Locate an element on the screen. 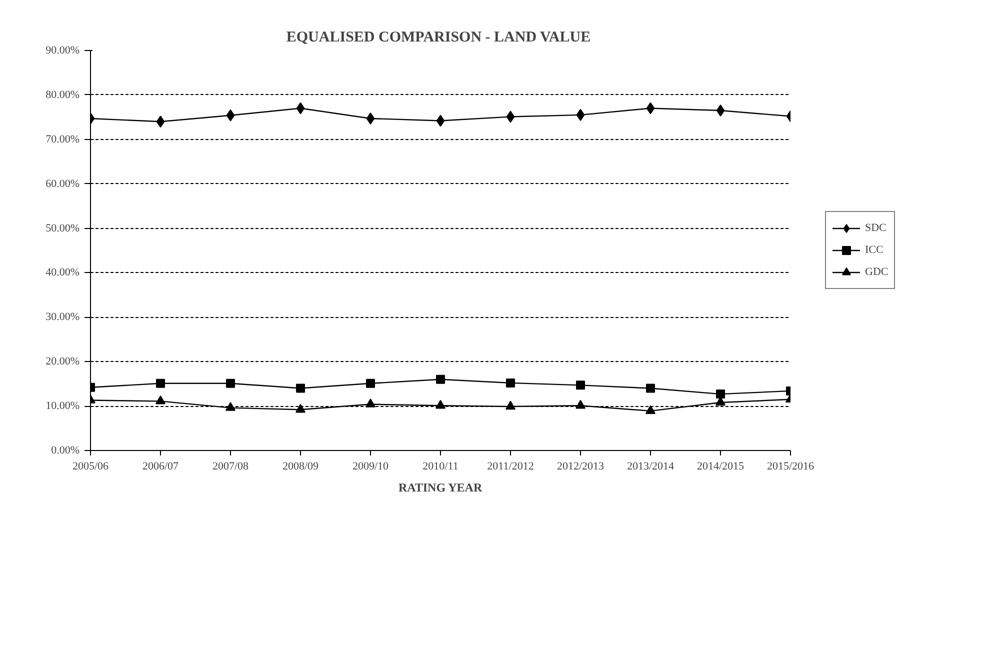 The height and width of the screenshot is (651, 989). x-tick-label: 2010/11 is located at coordinates (440, 466).